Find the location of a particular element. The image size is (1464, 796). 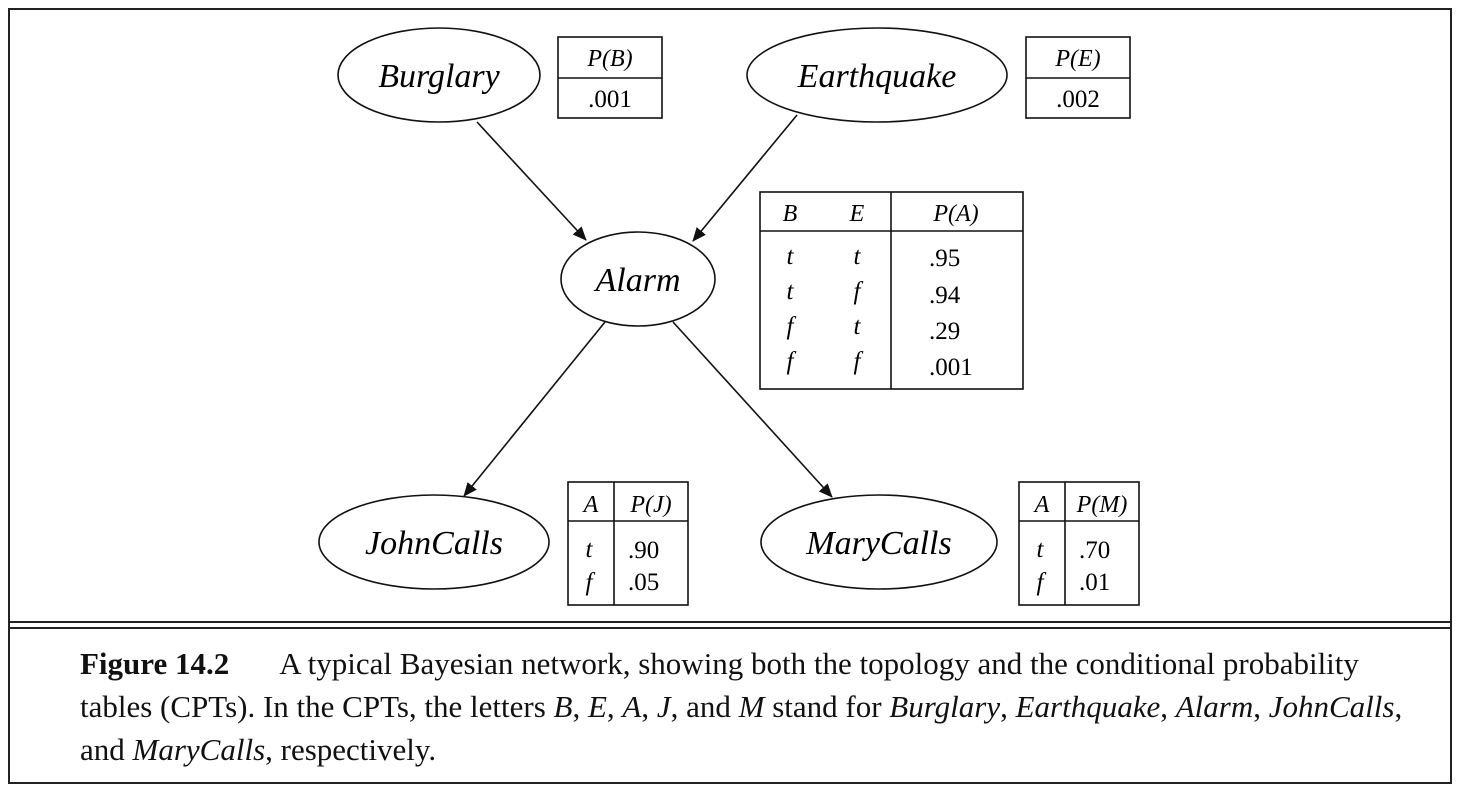

edge-burglary-alarm is located at coordinates (531, 181).